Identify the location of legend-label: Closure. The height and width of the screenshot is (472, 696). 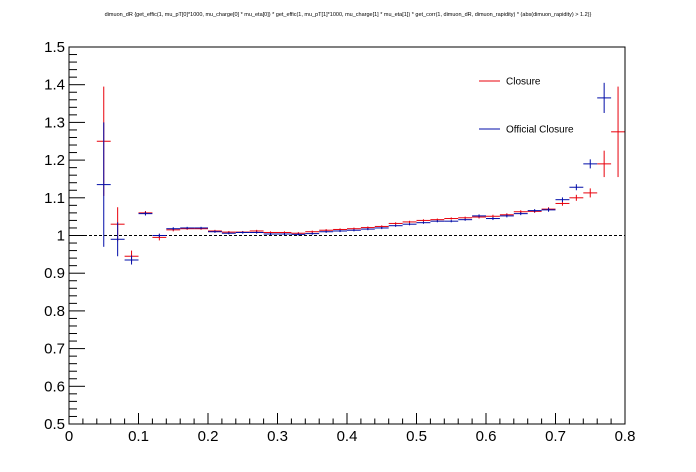
(523, 82).